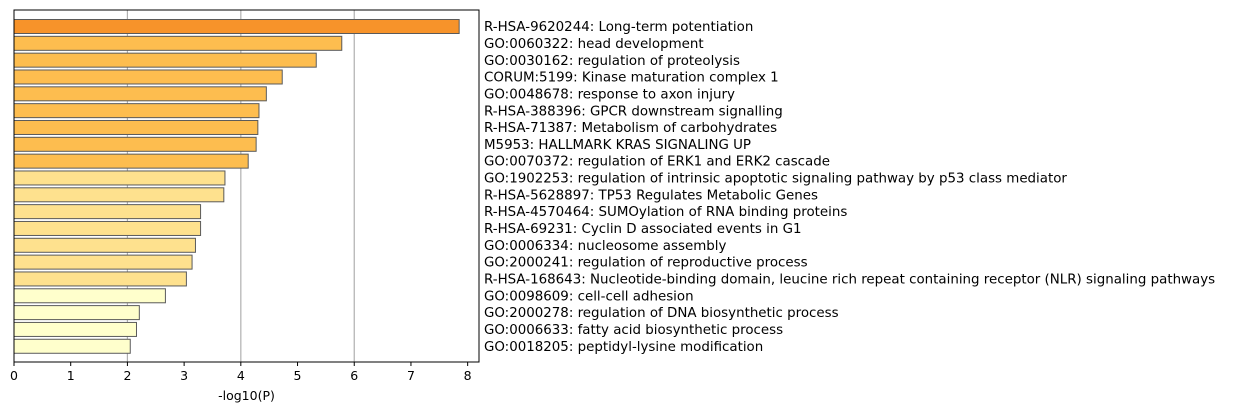  I want to click on x-tick-label: 1, so click(71, 375).